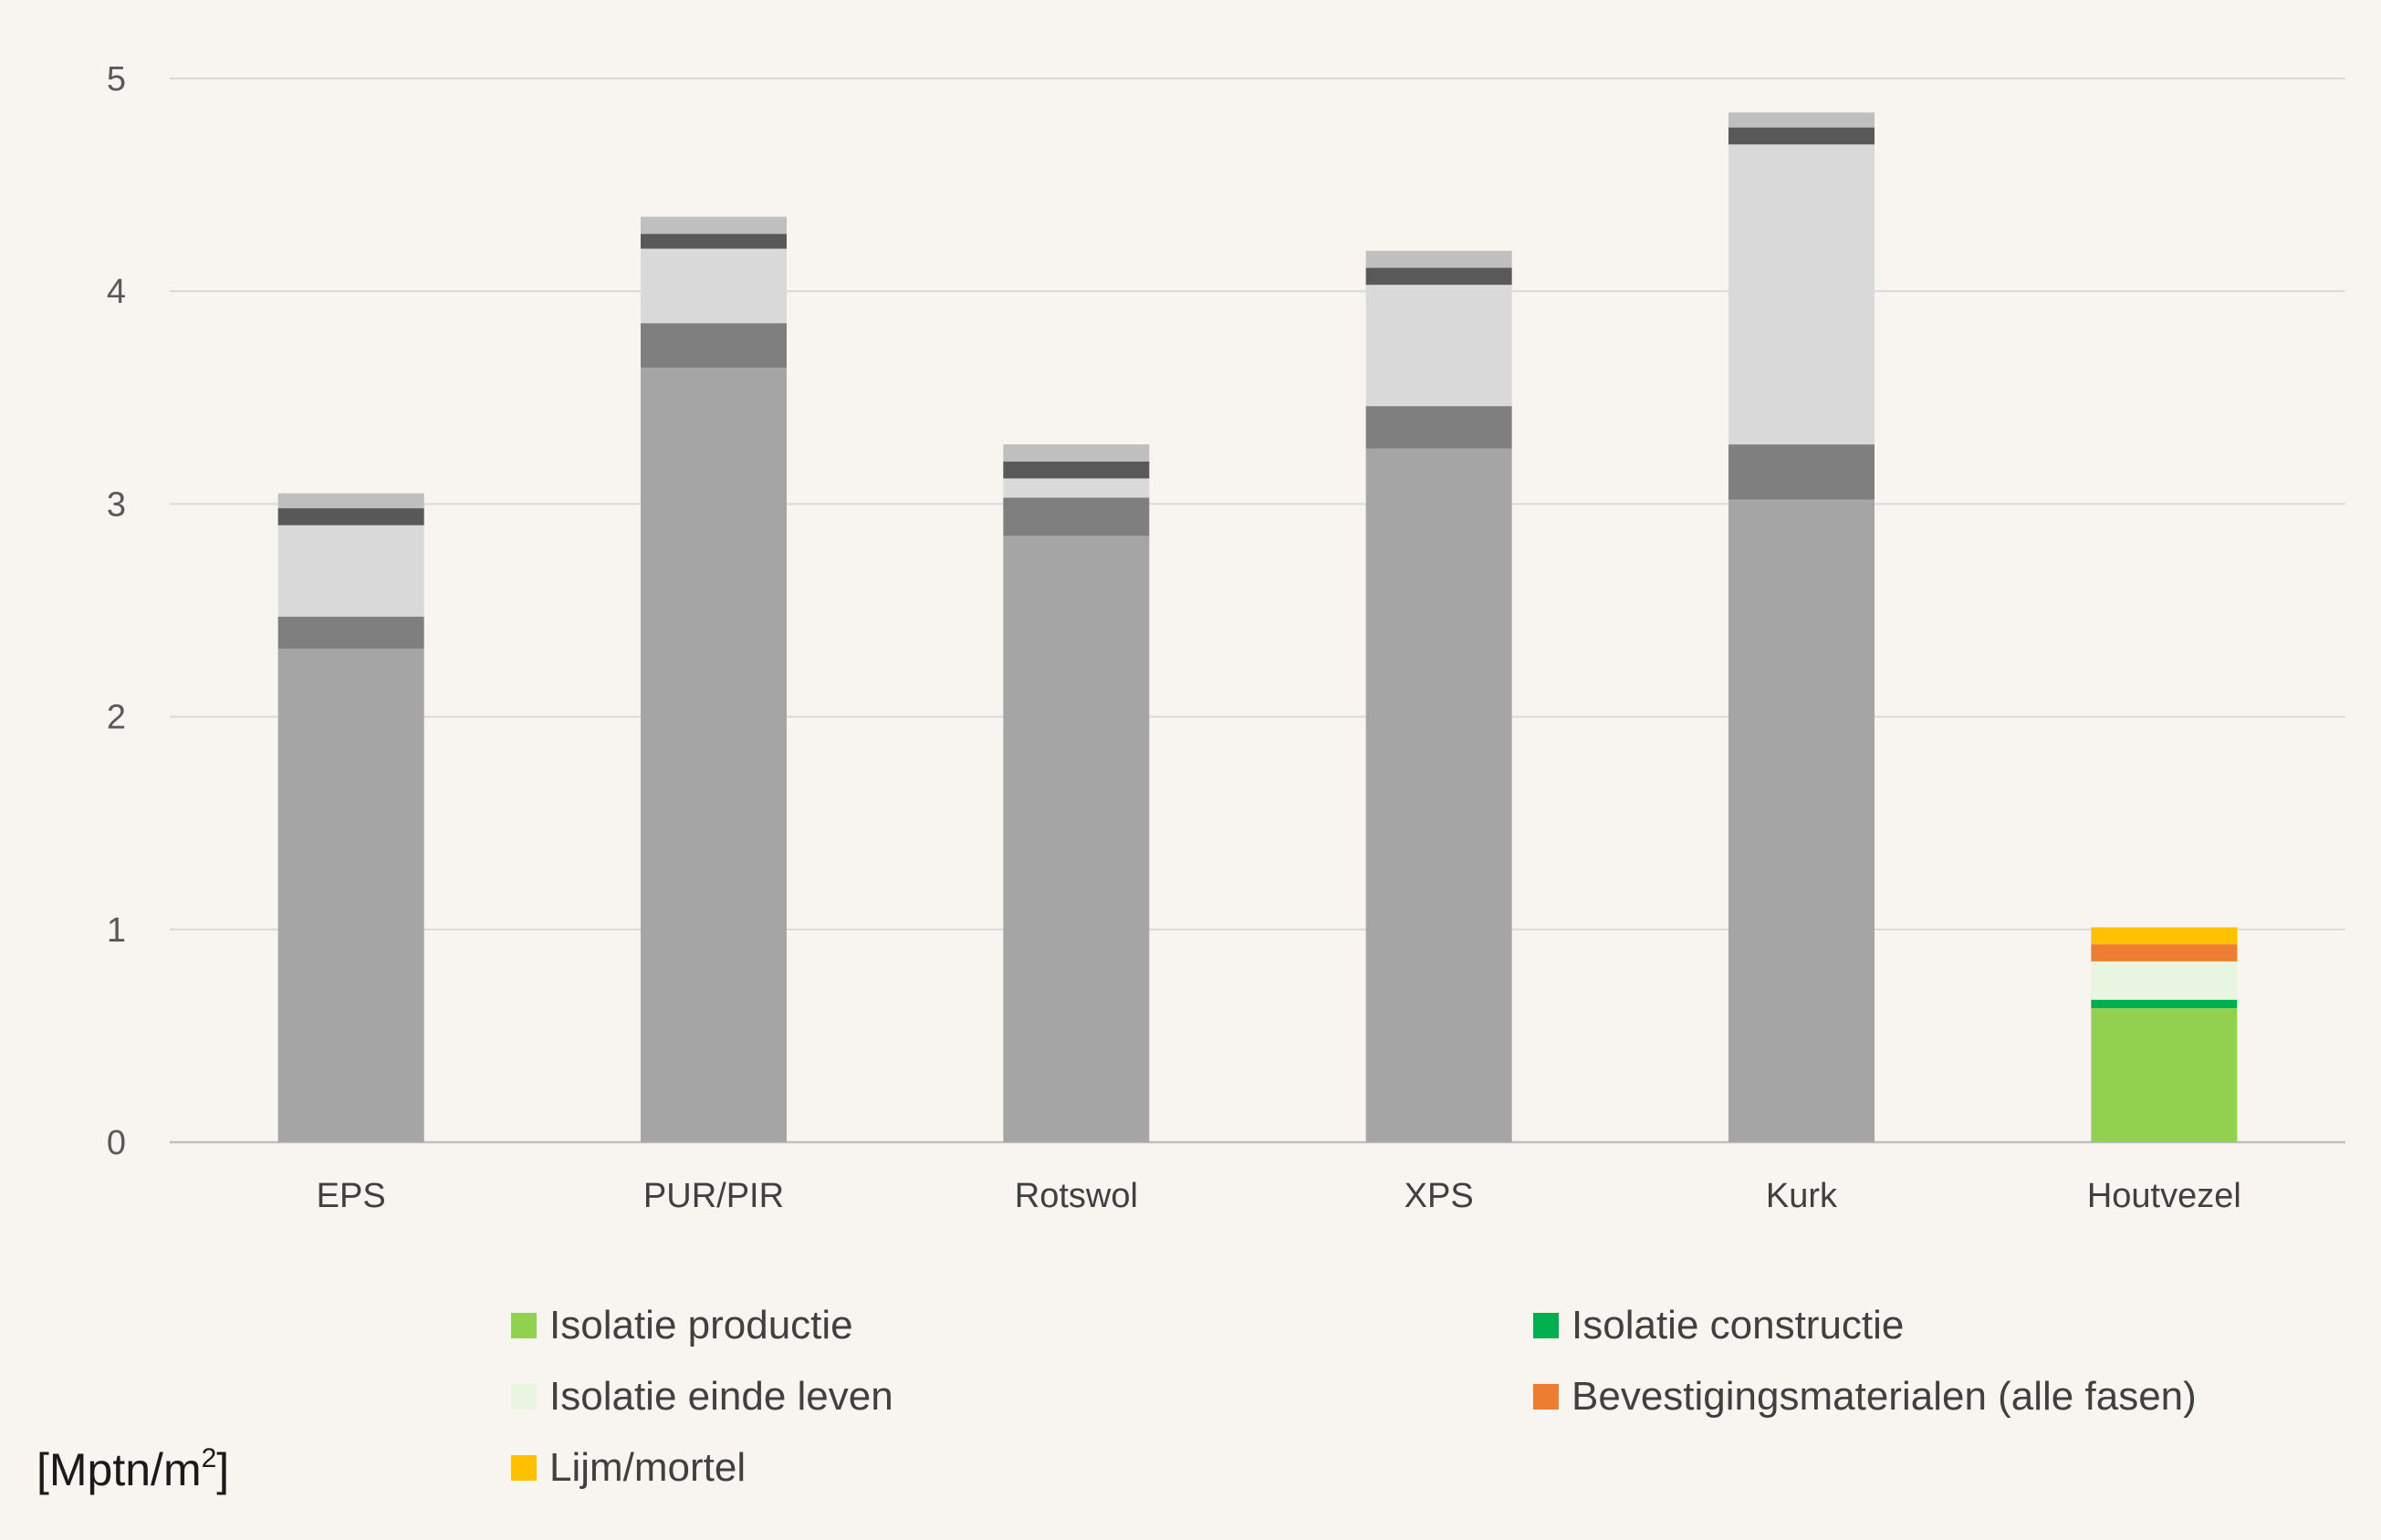  I want to click on y-tick-label: 0, so click(116, 1143).